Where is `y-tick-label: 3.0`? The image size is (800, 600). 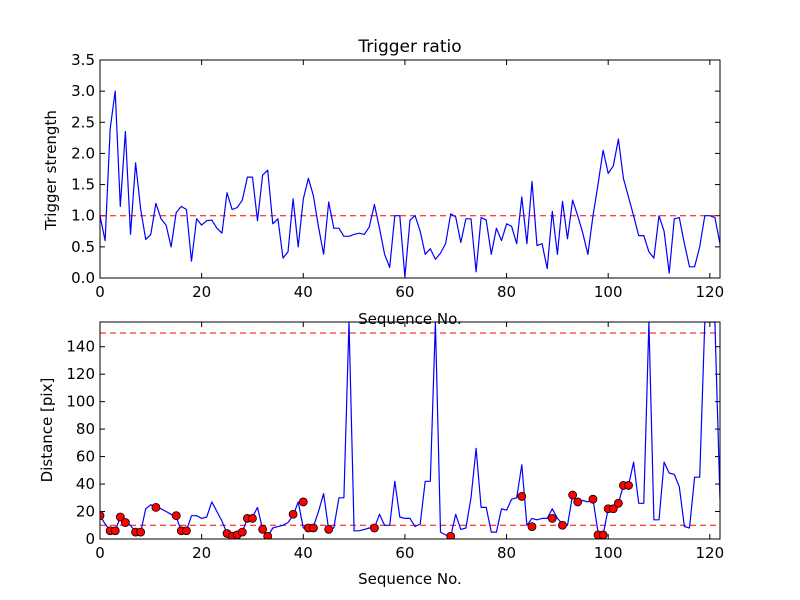
y-tick-label: 3.0 is located at coordinates (83, 91).